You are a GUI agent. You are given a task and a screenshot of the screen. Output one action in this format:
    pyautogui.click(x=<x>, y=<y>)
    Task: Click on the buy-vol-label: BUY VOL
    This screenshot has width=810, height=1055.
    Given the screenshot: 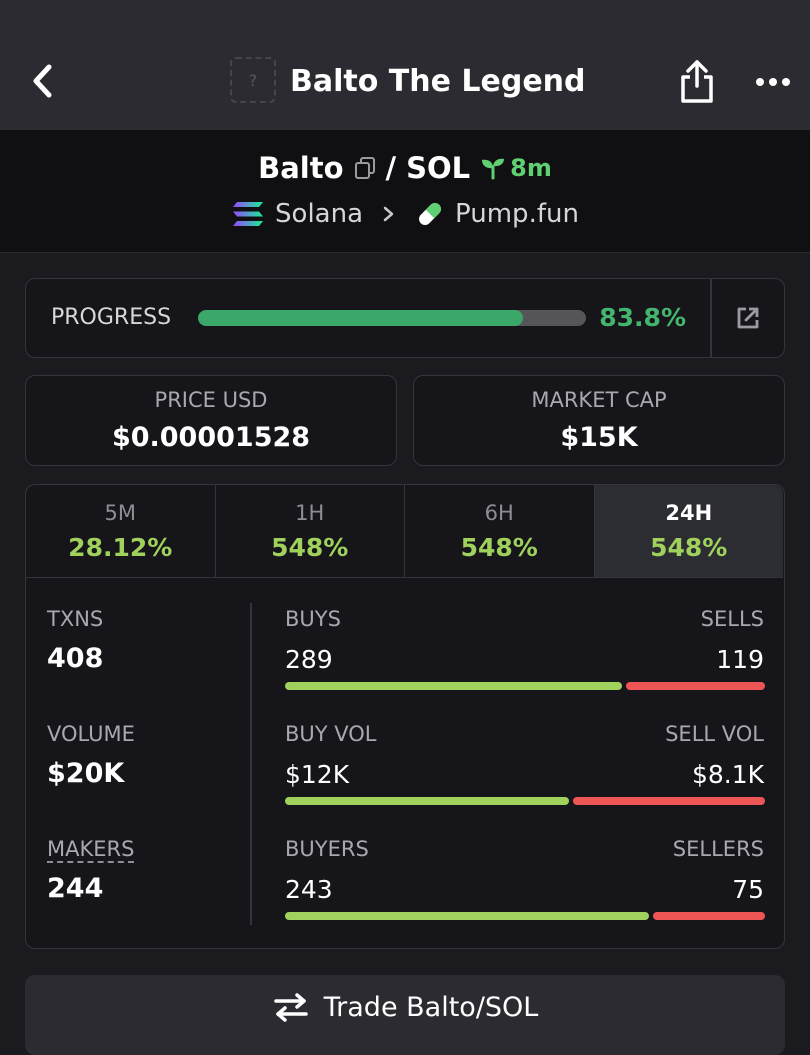 What is the action you would take?
    pyautogui.click(x=331, y=734)
    